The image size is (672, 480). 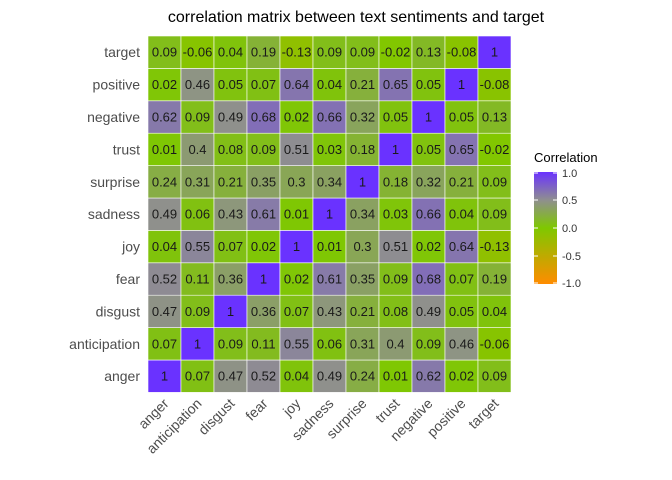 What do you see at coordinates (569, 201) in the screenshot?
I see `legend-tick-label: 0.5` at bounding box center [569, 201].